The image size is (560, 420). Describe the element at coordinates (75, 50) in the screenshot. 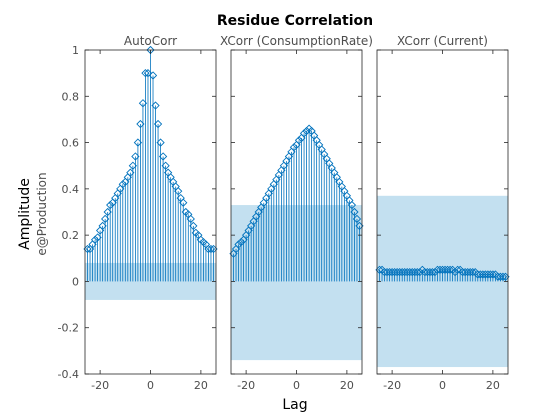

I see `y-tick-label: 1` at that location.